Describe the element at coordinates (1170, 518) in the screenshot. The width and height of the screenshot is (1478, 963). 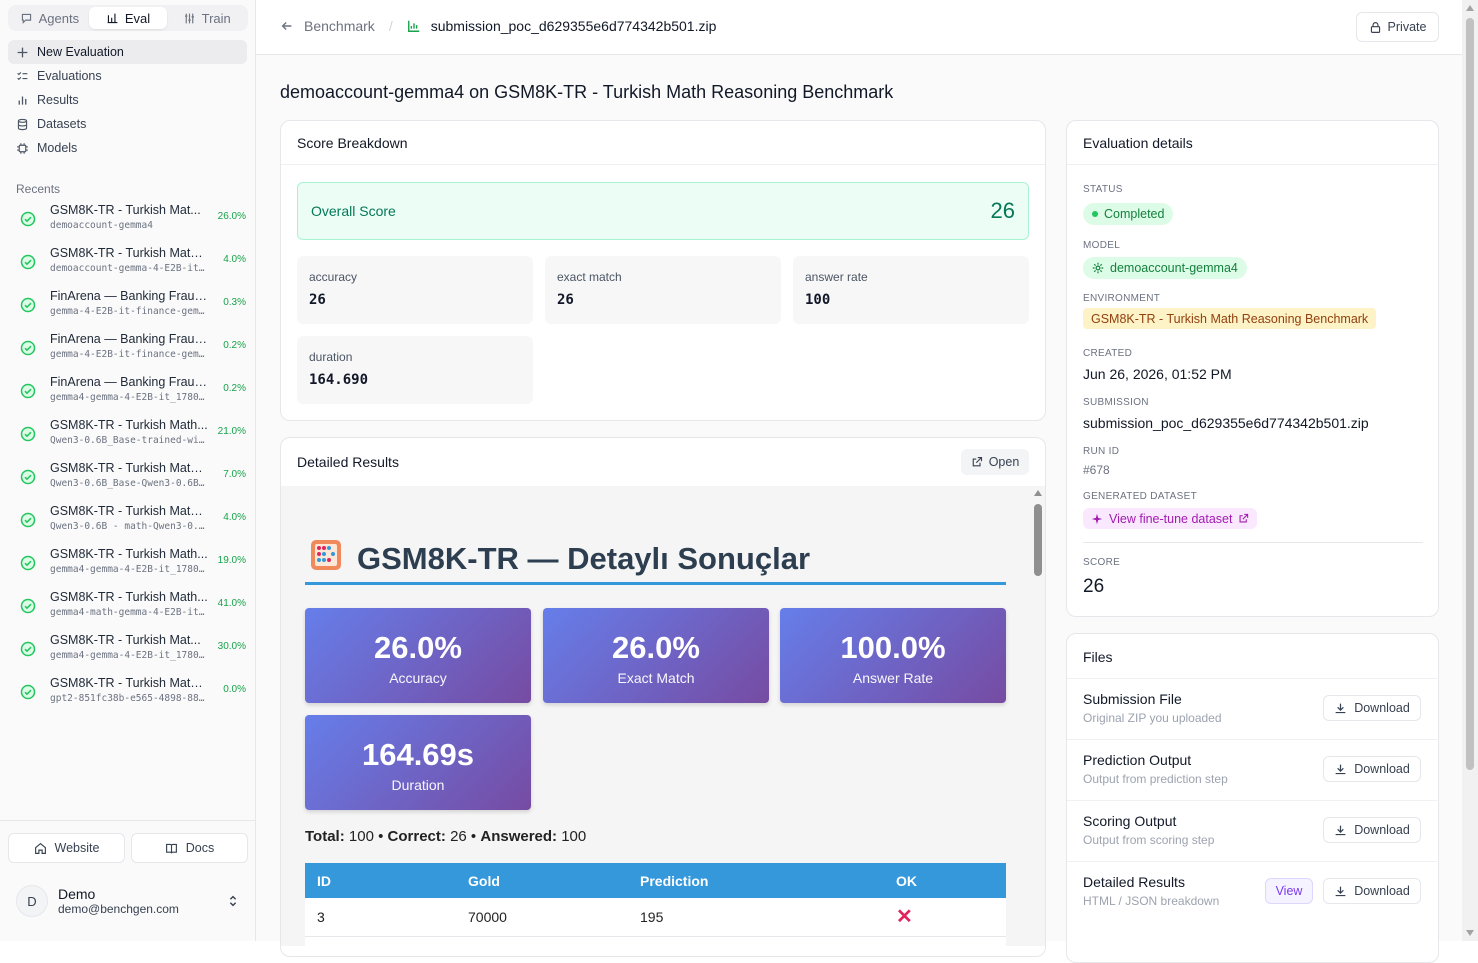
I see `view-fine-tune-dataset-link: View fine-tune dataset` at that location.